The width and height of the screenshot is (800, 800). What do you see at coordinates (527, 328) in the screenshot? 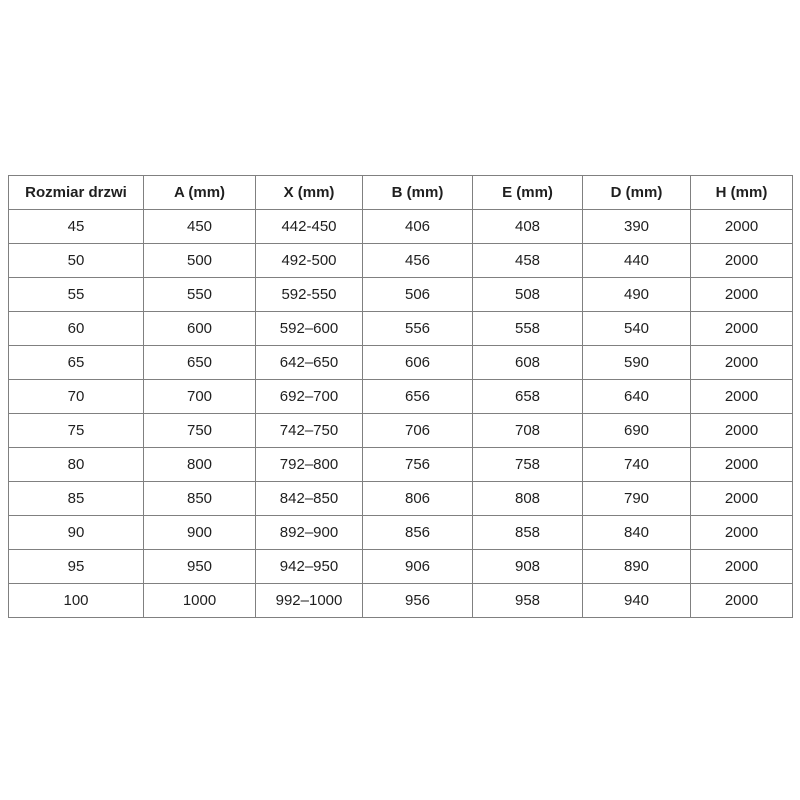
I see `table-cell: 558` at bounding box center [527, 328].